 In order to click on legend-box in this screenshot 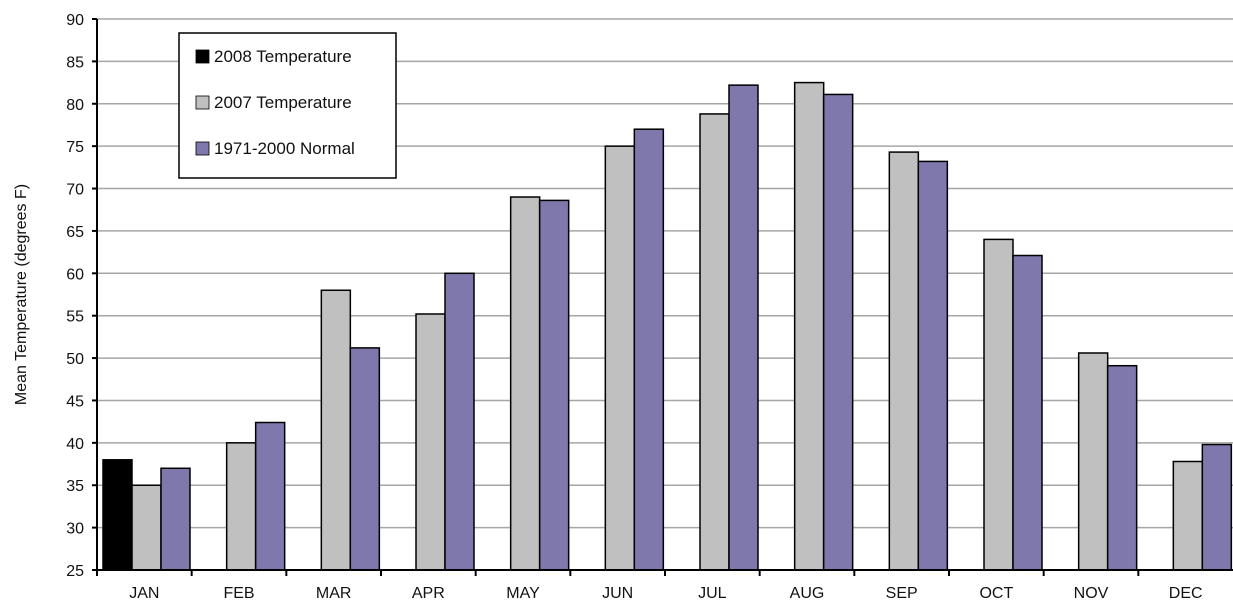, I will do `click(287, 105)`.